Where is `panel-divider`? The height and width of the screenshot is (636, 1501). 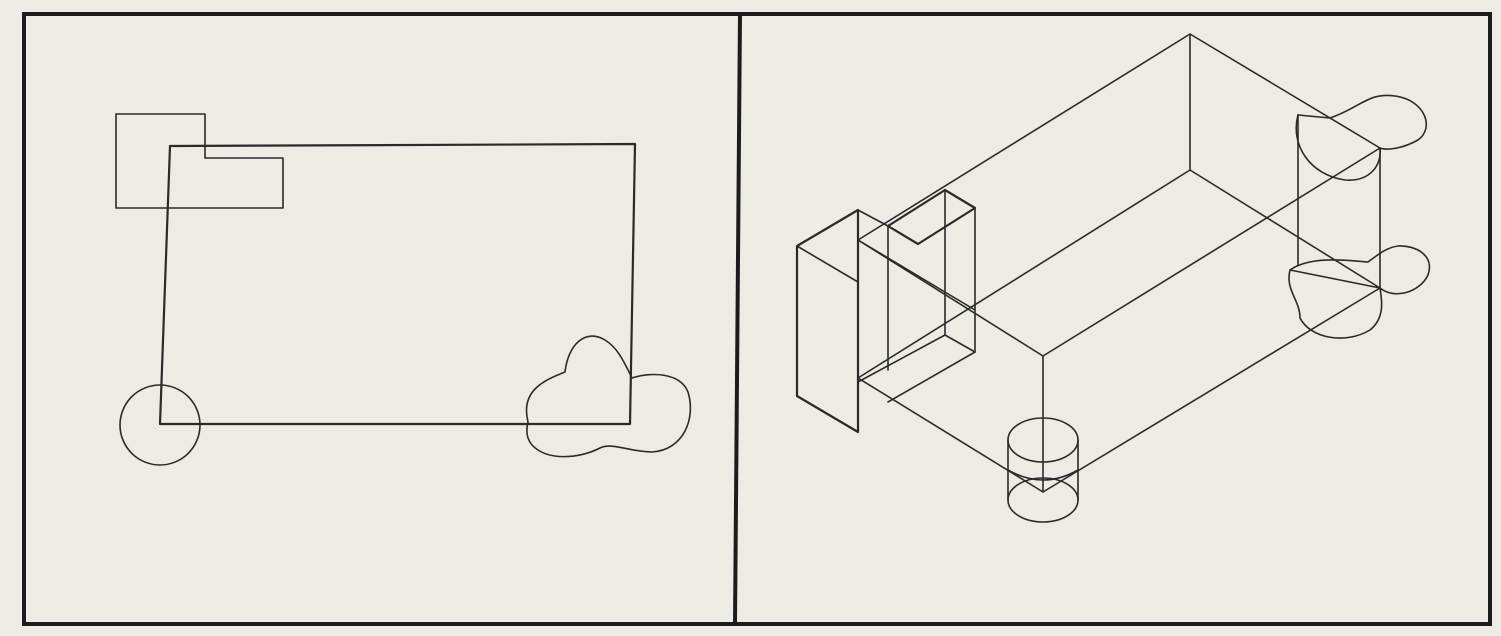 panel-divider is located at coordinates (737, 319).